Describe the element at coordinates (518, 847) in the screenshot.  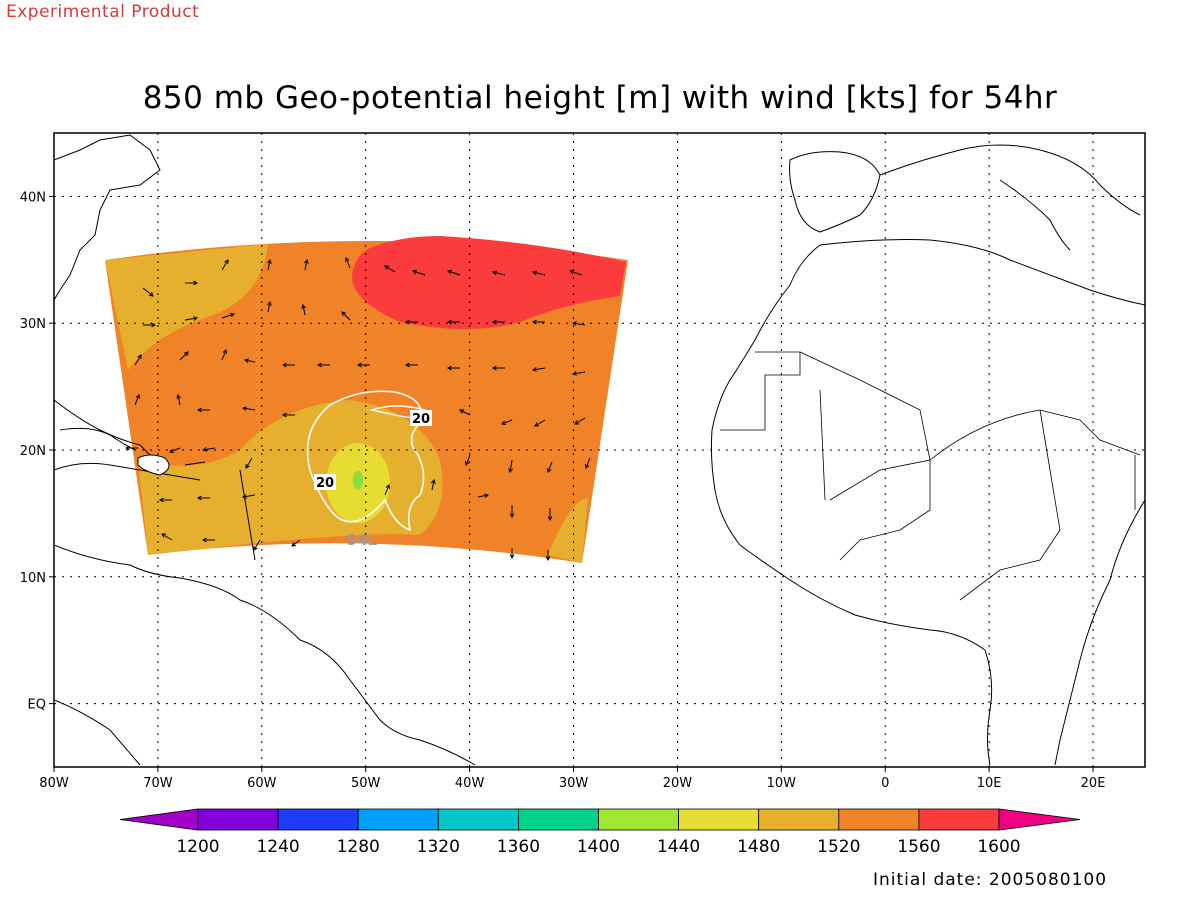
I see `colorbar-label: 1360` at that location.